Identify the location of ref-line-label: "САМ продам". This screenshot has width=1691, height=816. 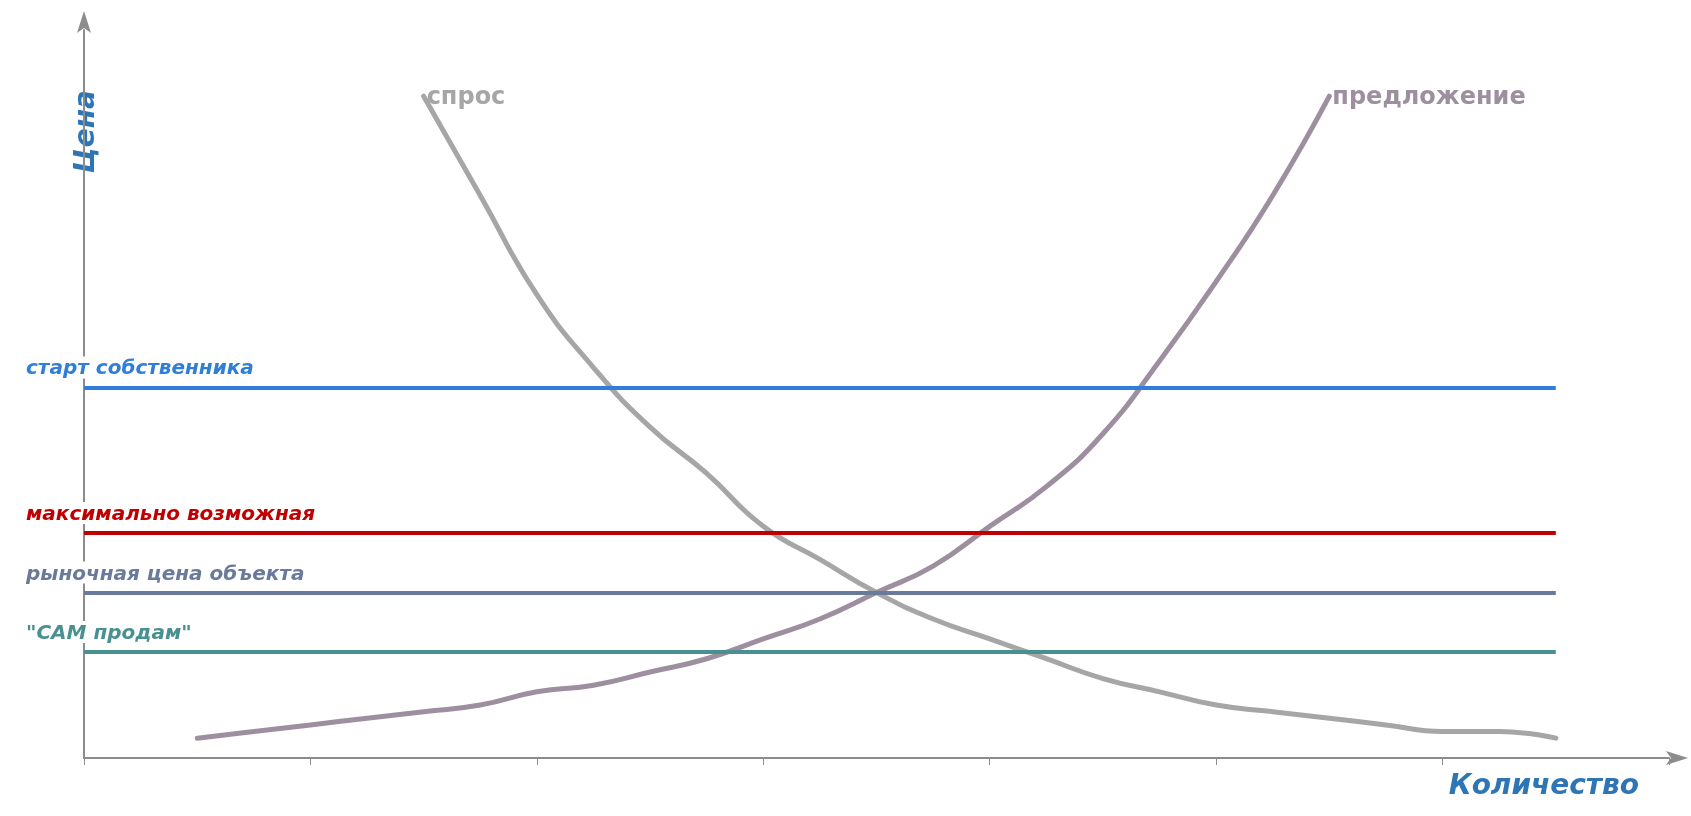
(109, 632).